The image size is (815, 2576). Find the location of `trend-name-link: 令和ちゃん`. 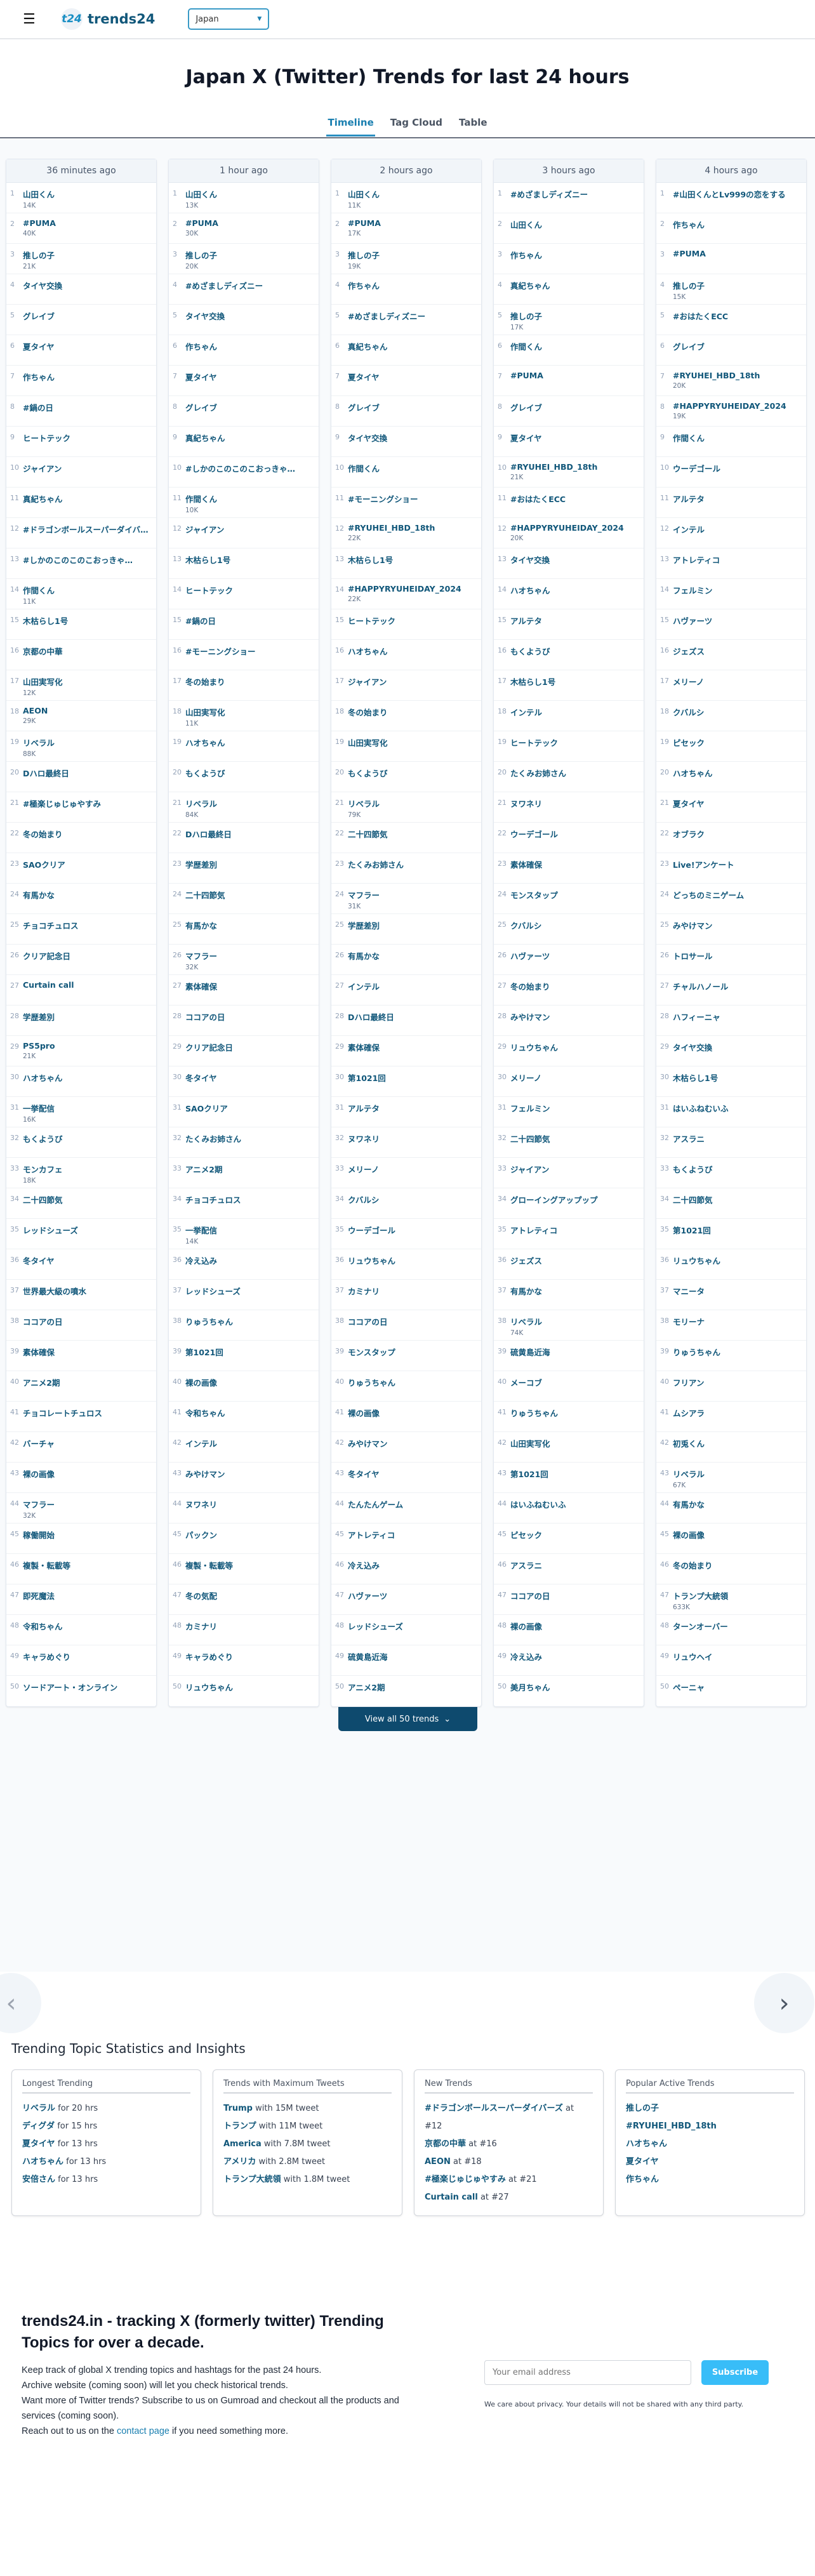

trend-name-link: 令和ちゃん is located at coordinates (205, 1413).